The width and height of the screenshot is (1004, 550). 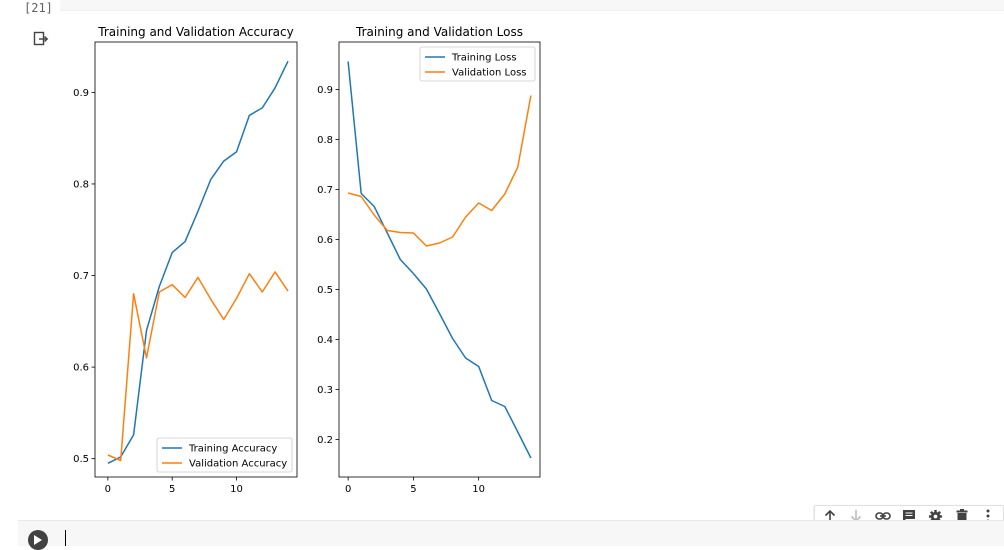 I want to click on chart-title: Training and Validation Accuracy, so click(x=195, y=32).